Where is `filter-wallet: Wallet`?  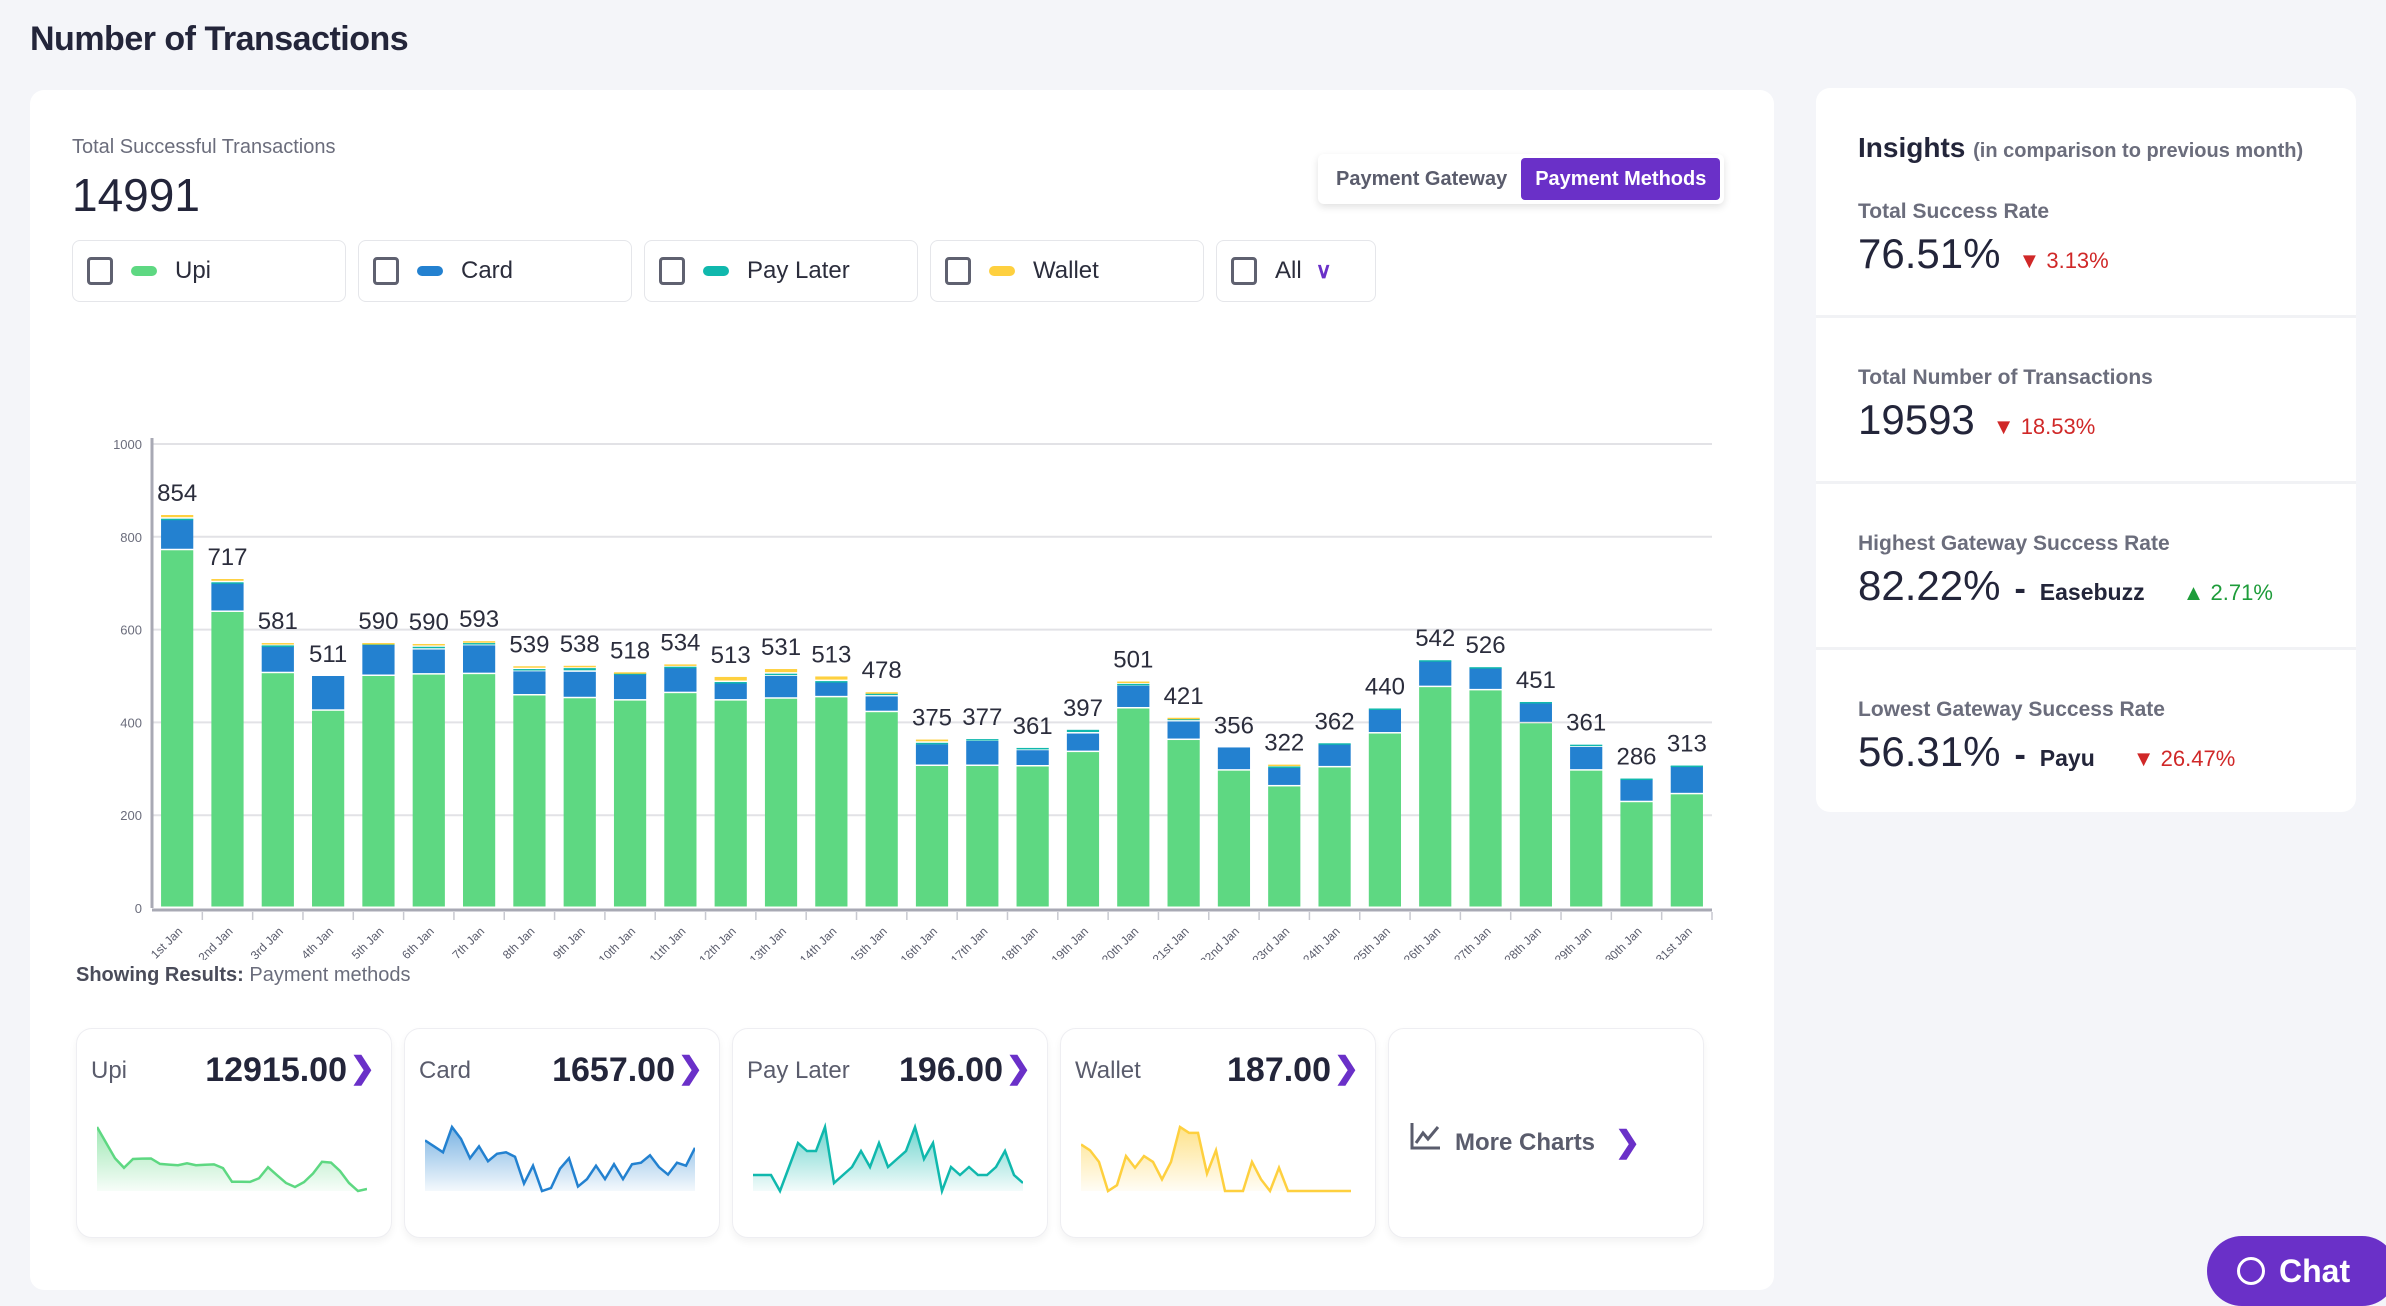
filter-wallet: Wallet is located at coordinates (1067, 271).